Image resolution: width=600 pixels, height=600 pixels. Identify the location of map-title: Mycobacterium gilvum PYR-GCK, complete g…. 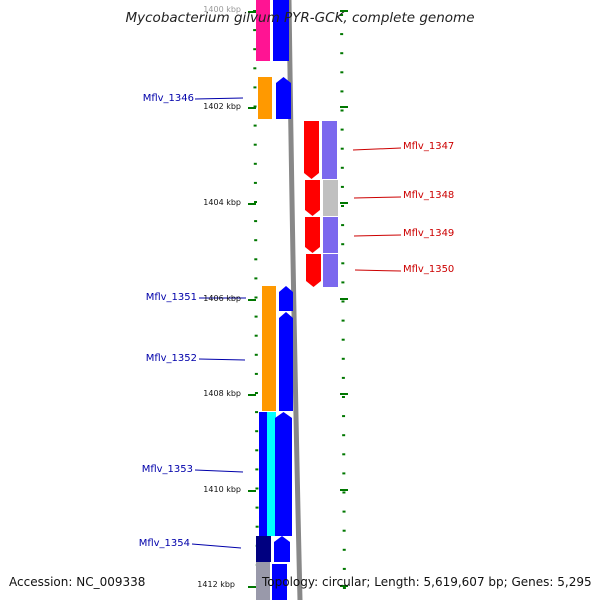
(300, 18).